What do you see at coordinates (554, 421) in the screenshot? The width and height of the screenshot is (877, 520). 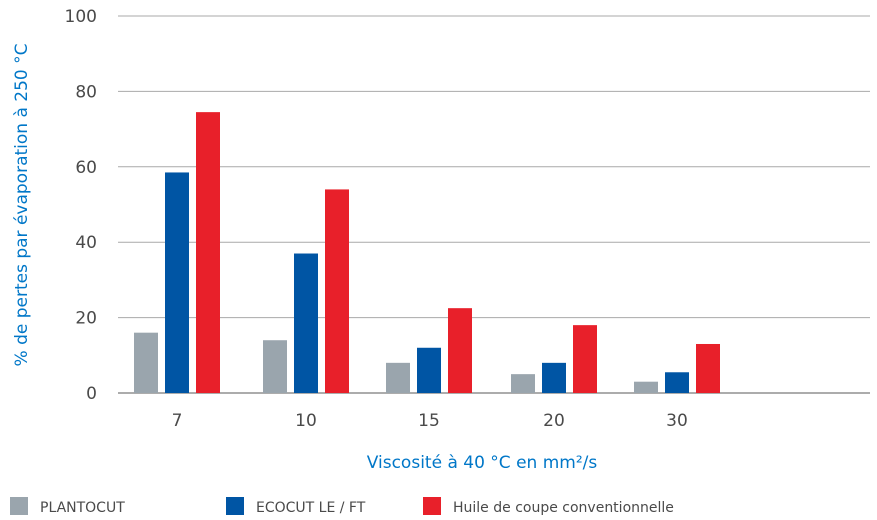 I see `x-tick-label: 20` at bounding box center [554, 421].